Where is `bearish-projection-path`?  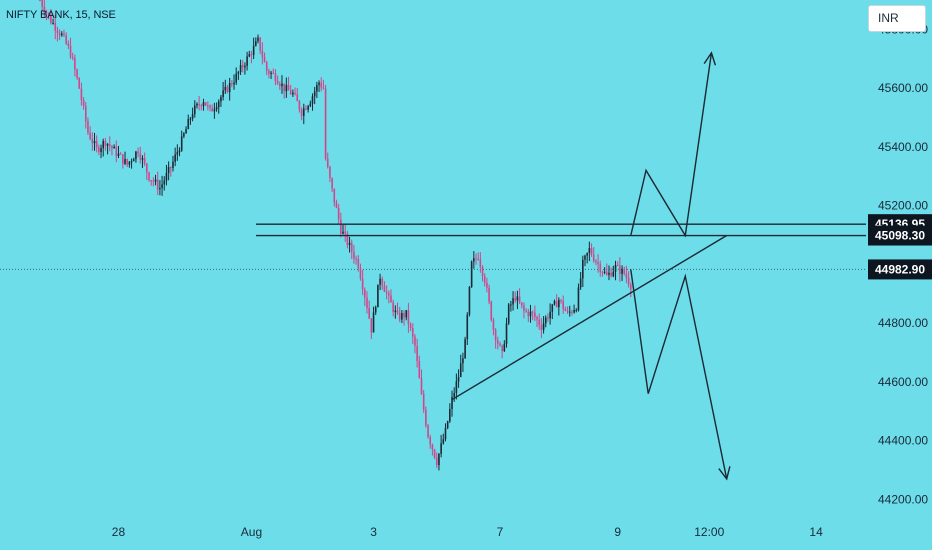 bearish-projection-path is located at coordinates (679, 374).